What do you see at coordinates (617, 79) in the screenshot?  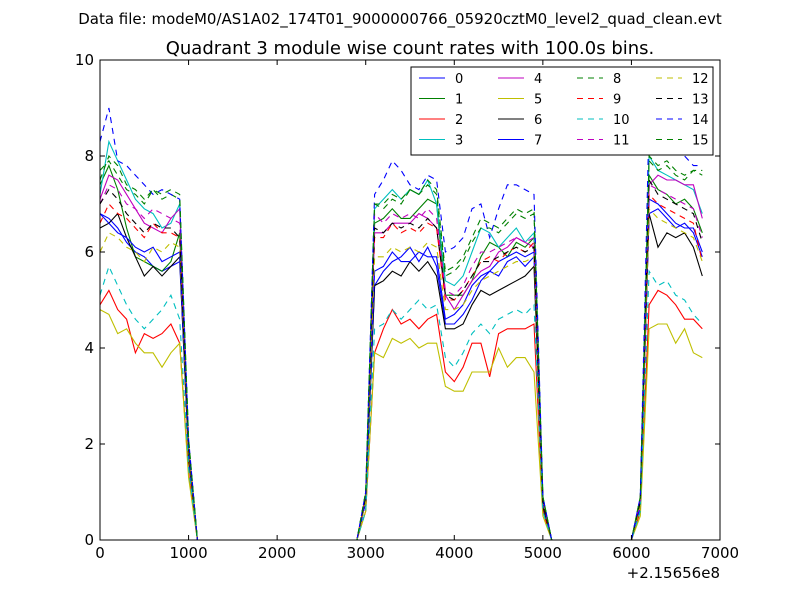 I see `legend-label-8: 8` at bounding box center [617, 79].